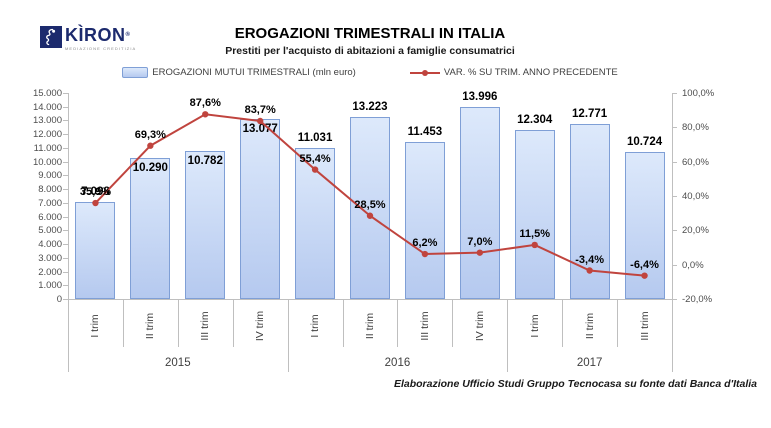 This screenshot has width=771, height=428. I want to click on legend-line-label: VAR. % SU TRIM. ANNO PRECEDENTE, so click(530, 72).